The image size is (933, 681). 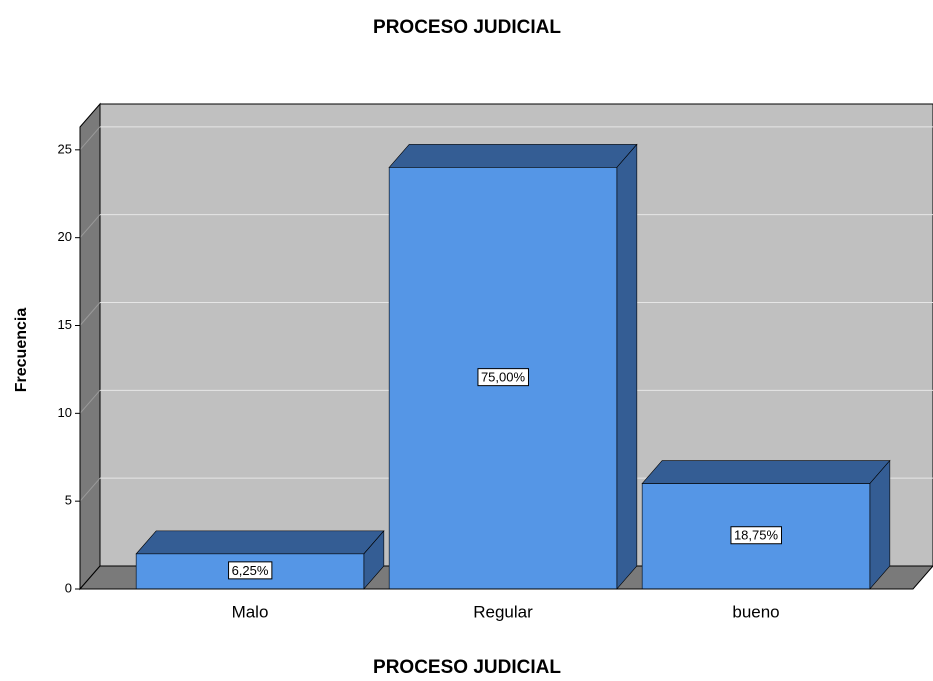 I want to click on y-tick-label: 25, so click(x=65, y=148).